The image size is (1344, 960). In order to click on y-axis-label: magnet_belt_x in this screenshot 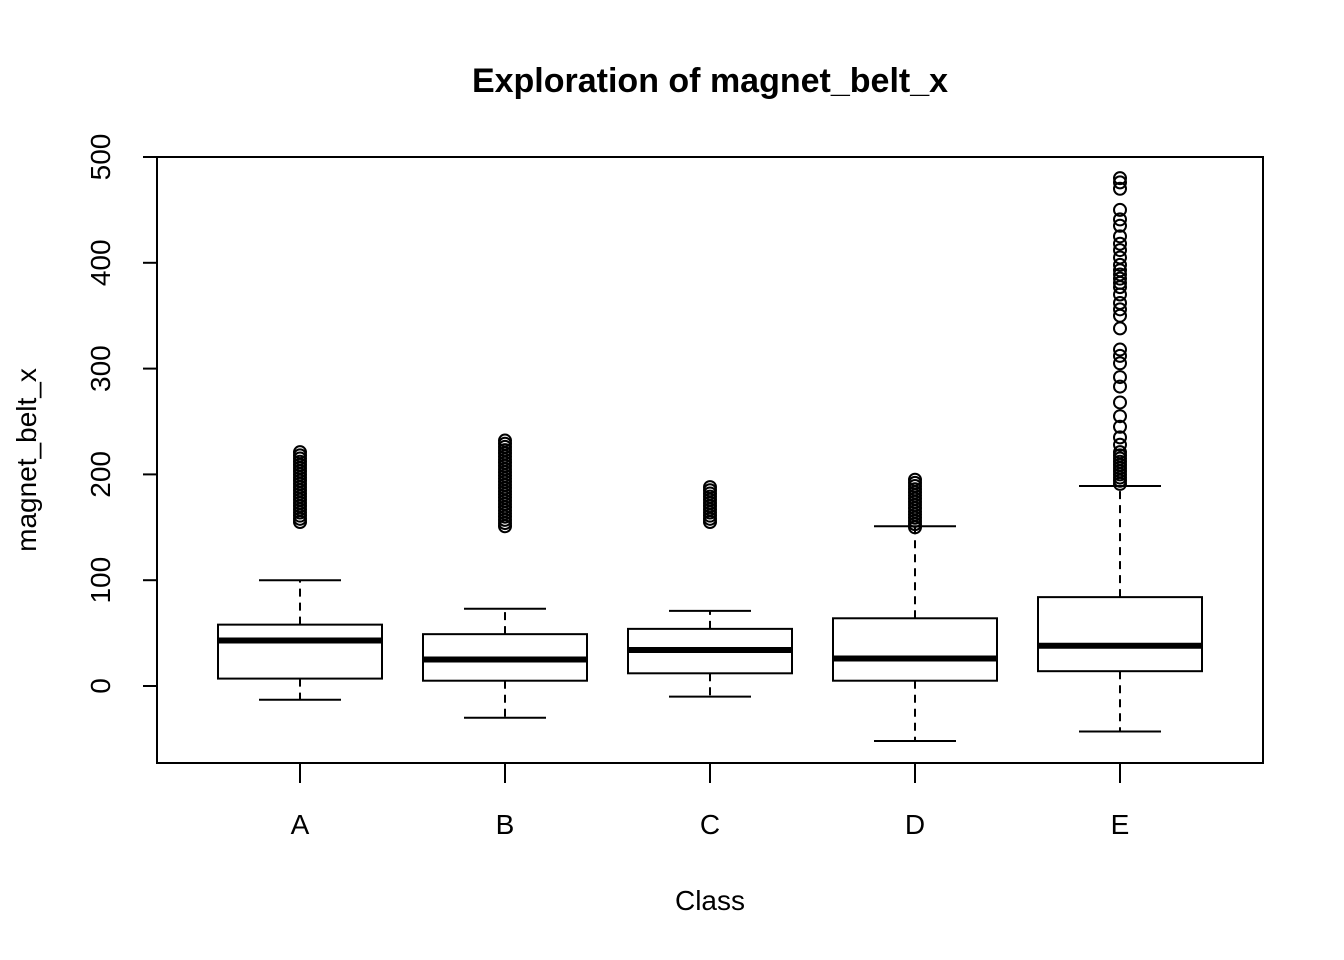, I will do `click(26, 460)`.